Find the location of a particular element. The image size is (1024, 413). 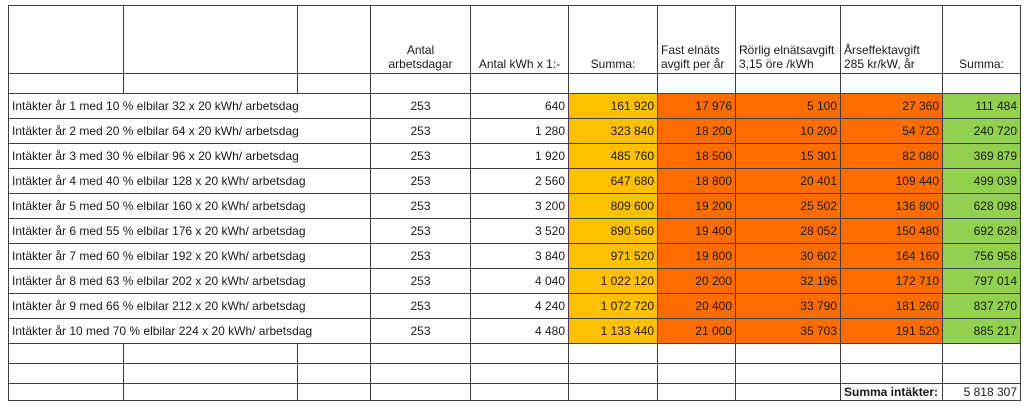

summa-cell: 647 680 is located at coordinates (613, 181).